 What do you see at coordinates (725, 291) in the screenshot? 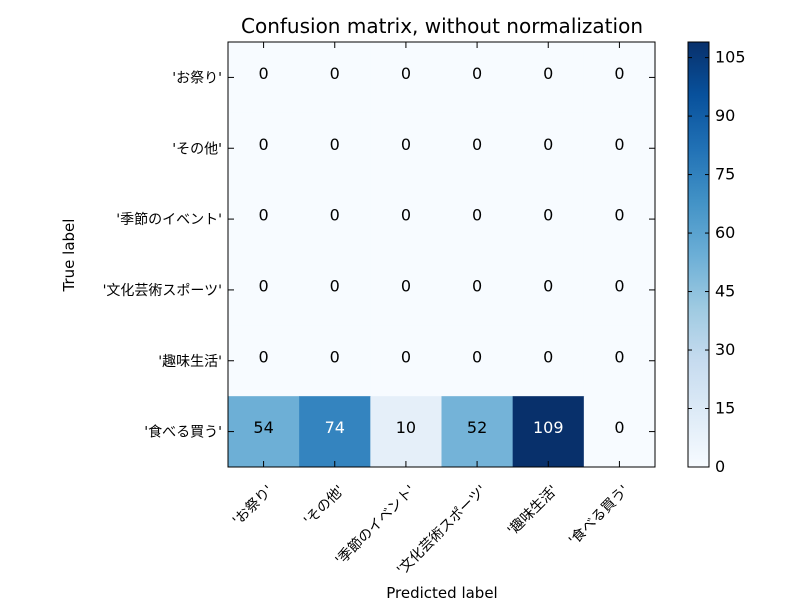
I see `colorbar-tick-label: 45` at bounding box center [725, 291].